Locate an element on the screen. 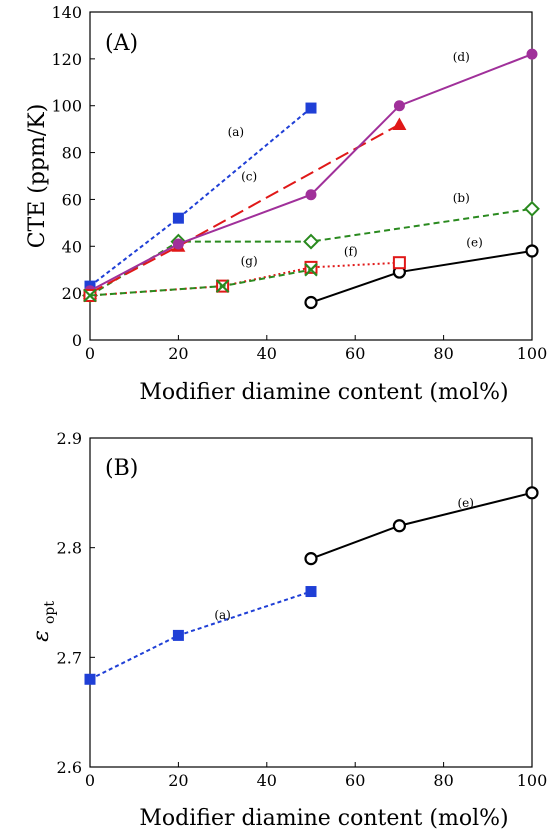 This screenshot has height=836, width=550. panel-b-x-tick-label: 100 is located at coordinates (532, 780).